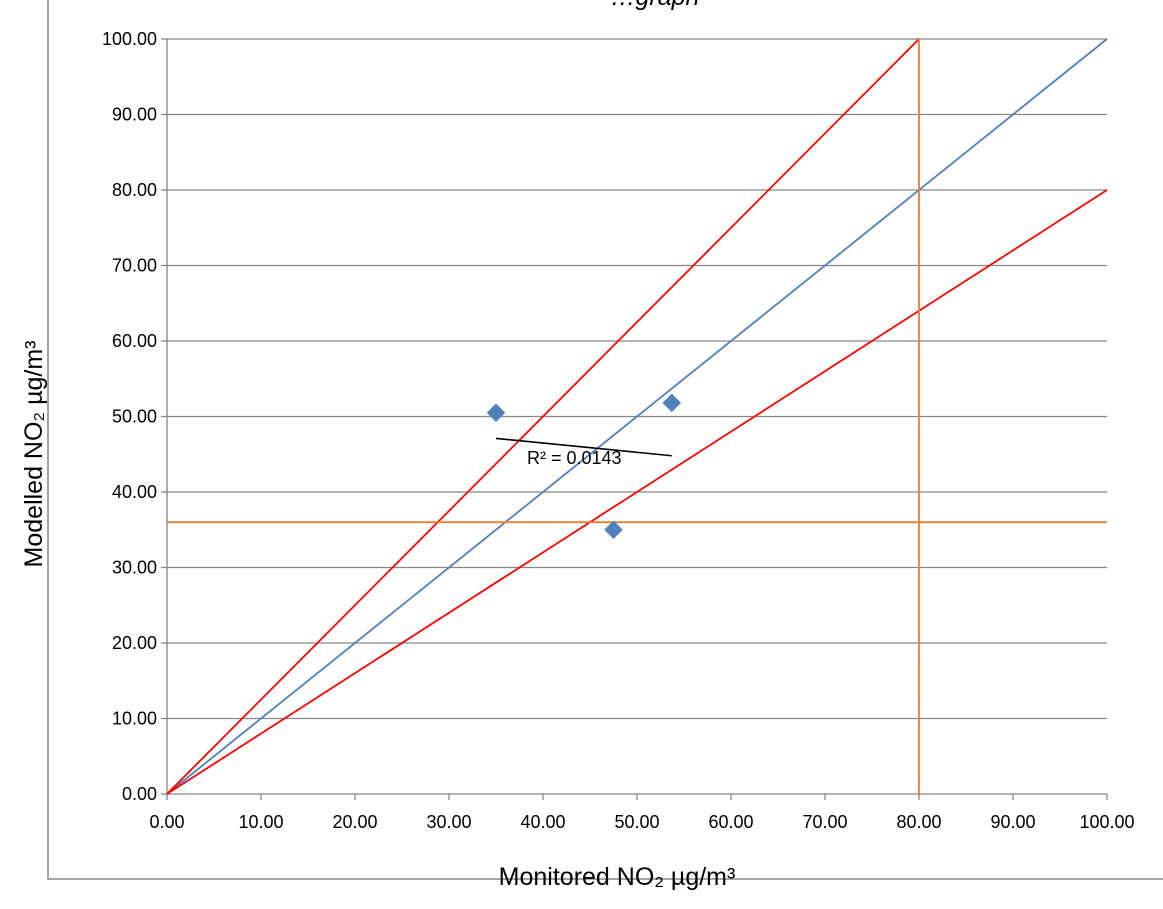  I want to click on data-points, so click(584, 466).